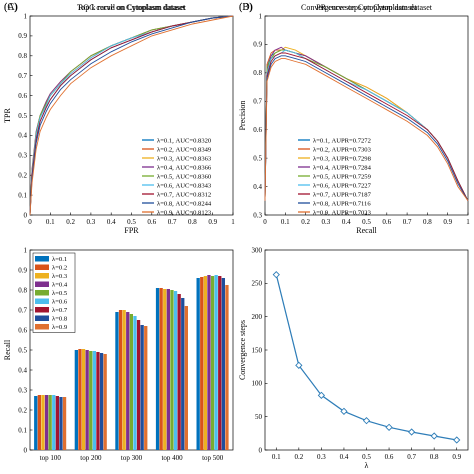 Image resolution: width=474 pixels, height=474 pixels. I want to click on y-axis-label: Recall, so click(7, 349).